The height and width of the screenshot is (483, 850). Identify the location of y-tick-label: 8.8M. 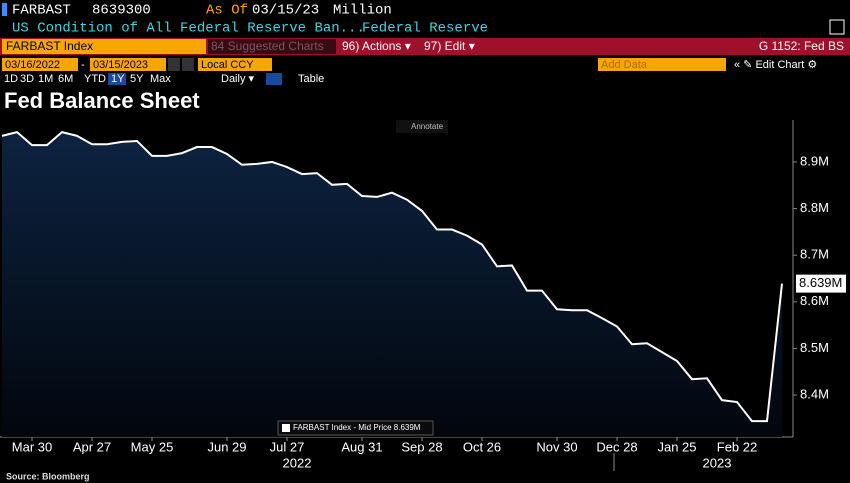
(814, 207).